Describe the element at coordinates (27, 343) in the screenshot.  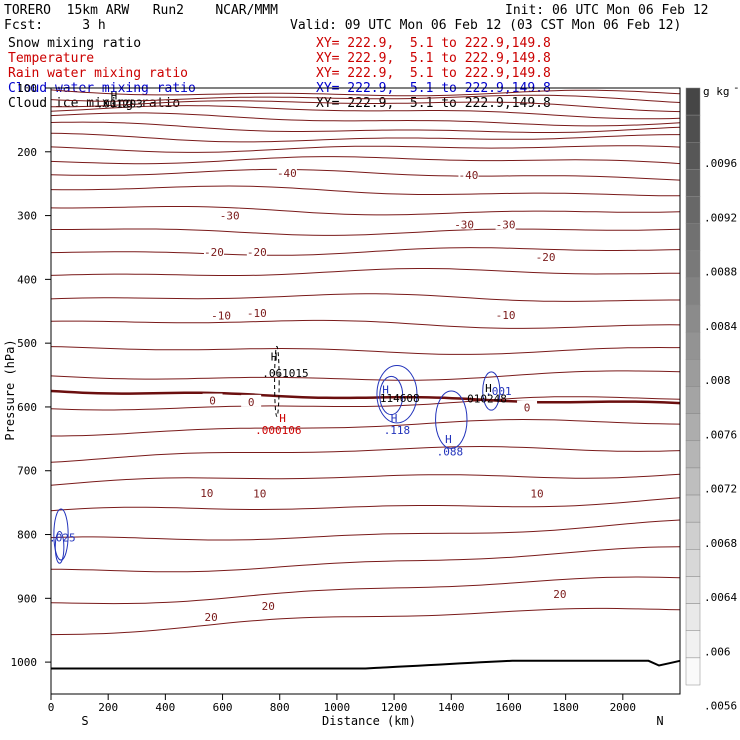
I see `y-tick-label: 500` at that location.